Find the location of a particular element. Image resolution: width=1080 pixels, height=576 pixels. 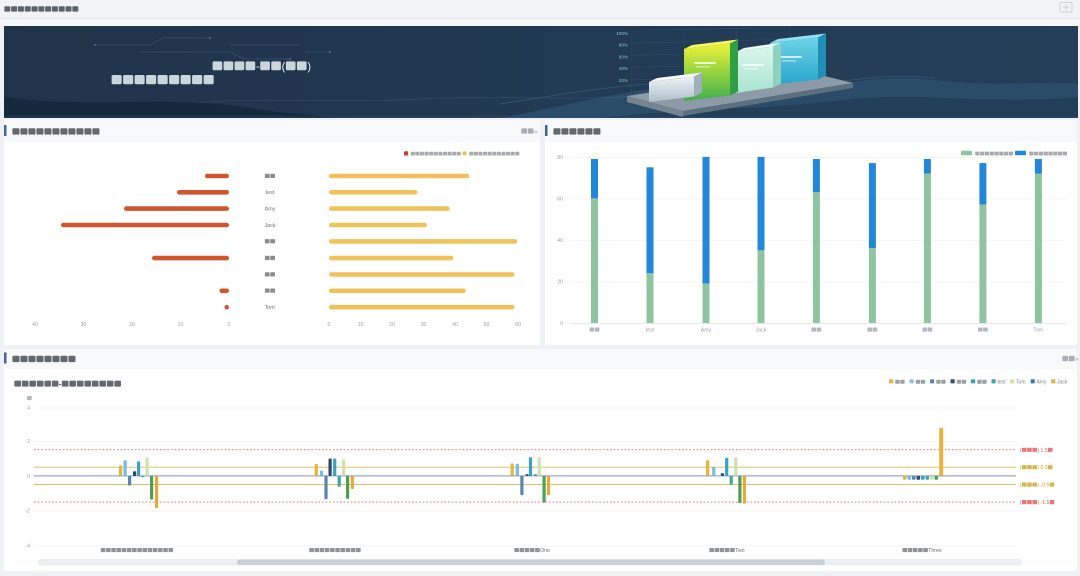

svg-text: 2 is located at coordinates (28, 442).